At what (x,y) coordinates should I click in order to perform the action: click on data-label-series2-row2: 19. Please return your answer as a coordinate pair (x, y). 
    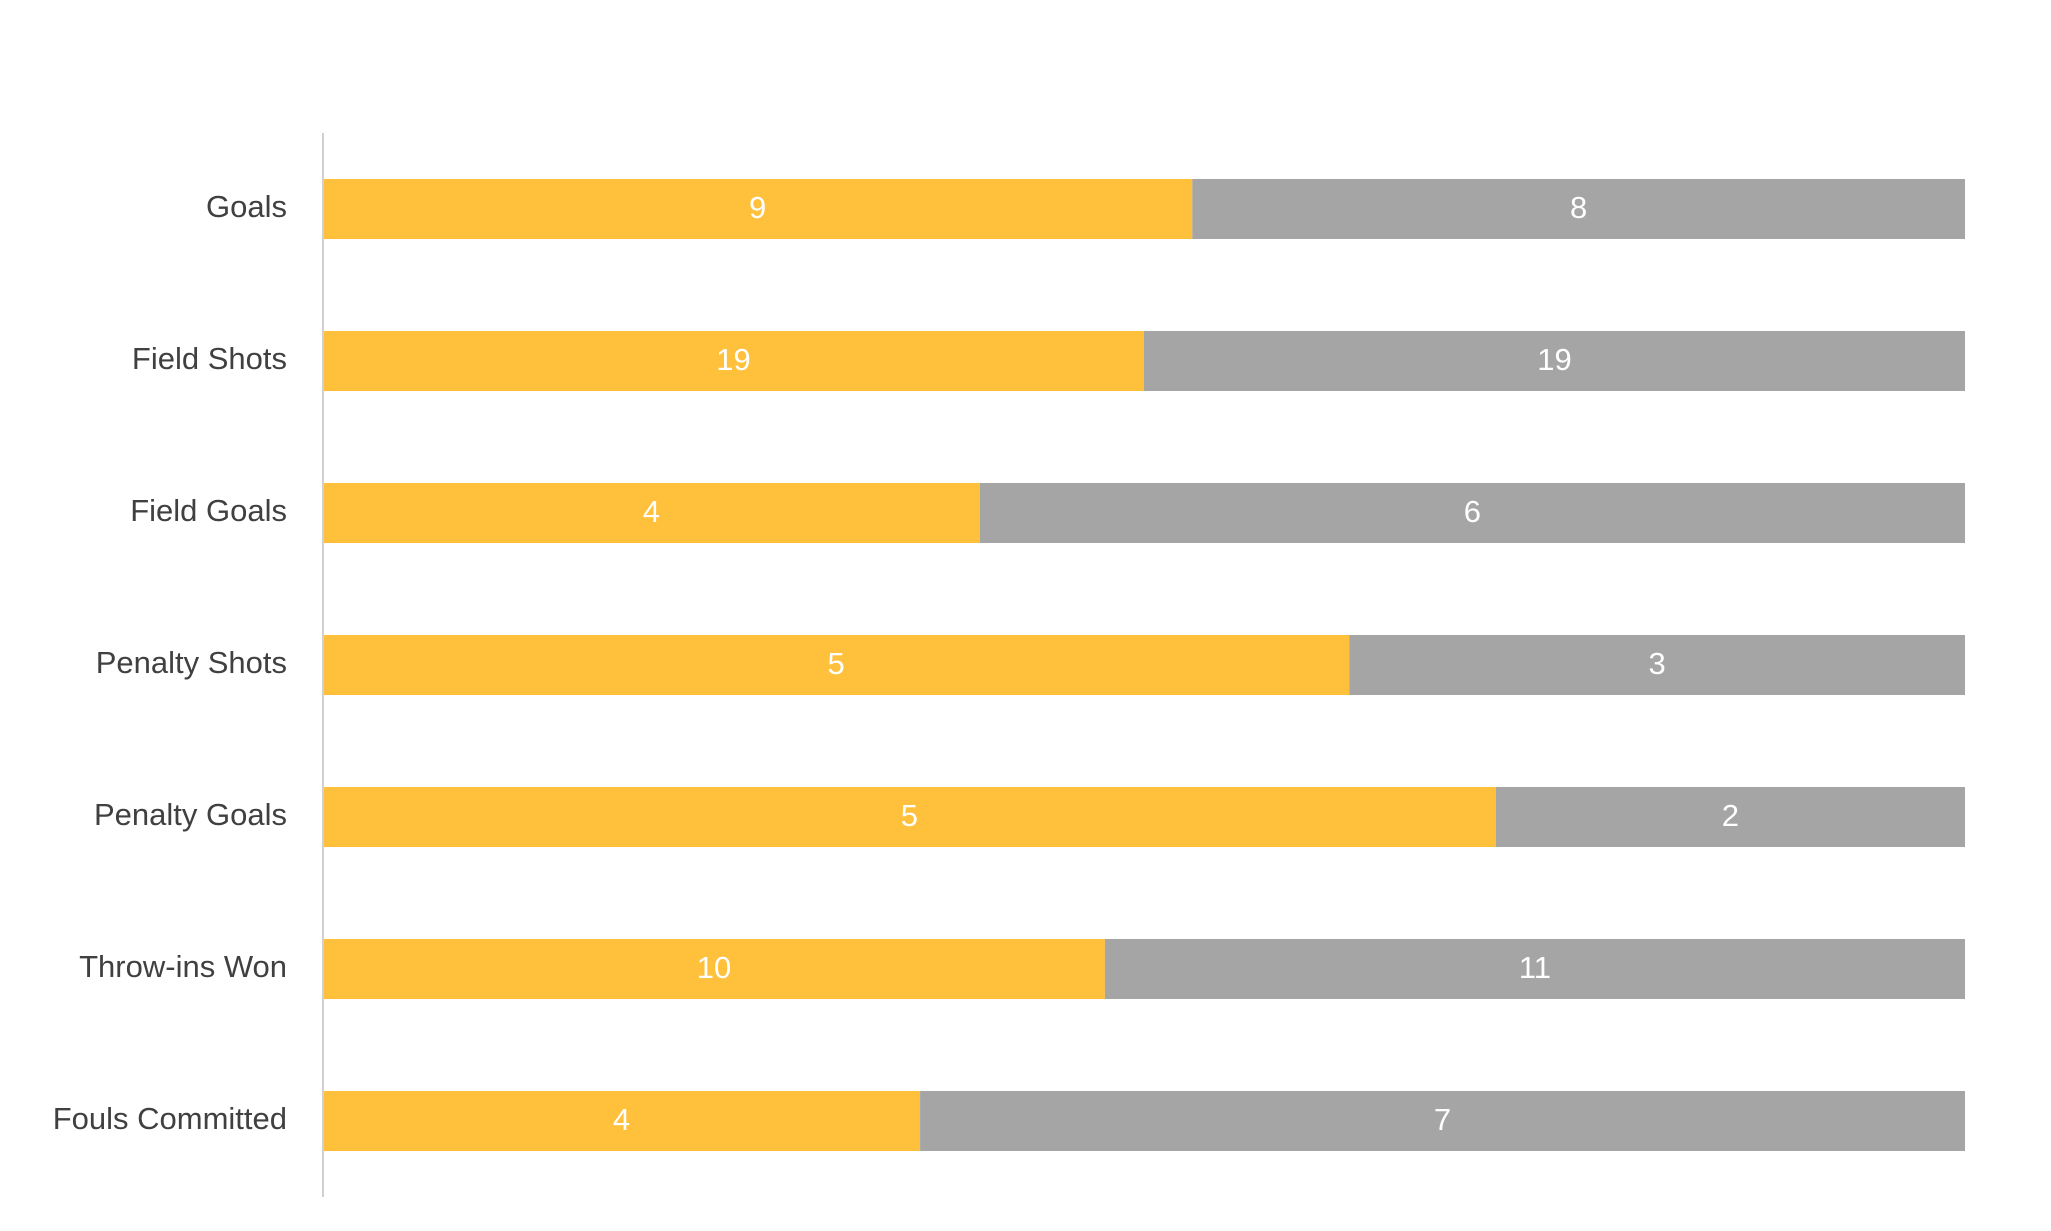
    Looking at the image, I should click on (1554, 359).